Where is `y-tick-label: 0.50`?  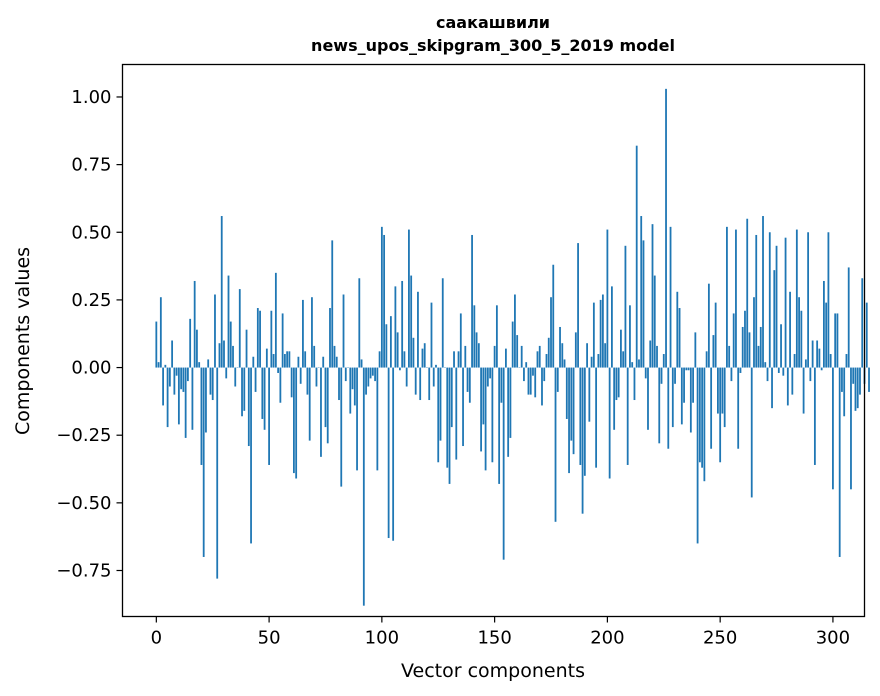 y-tick-label: 0.50 is located at coordinates (91, 232).